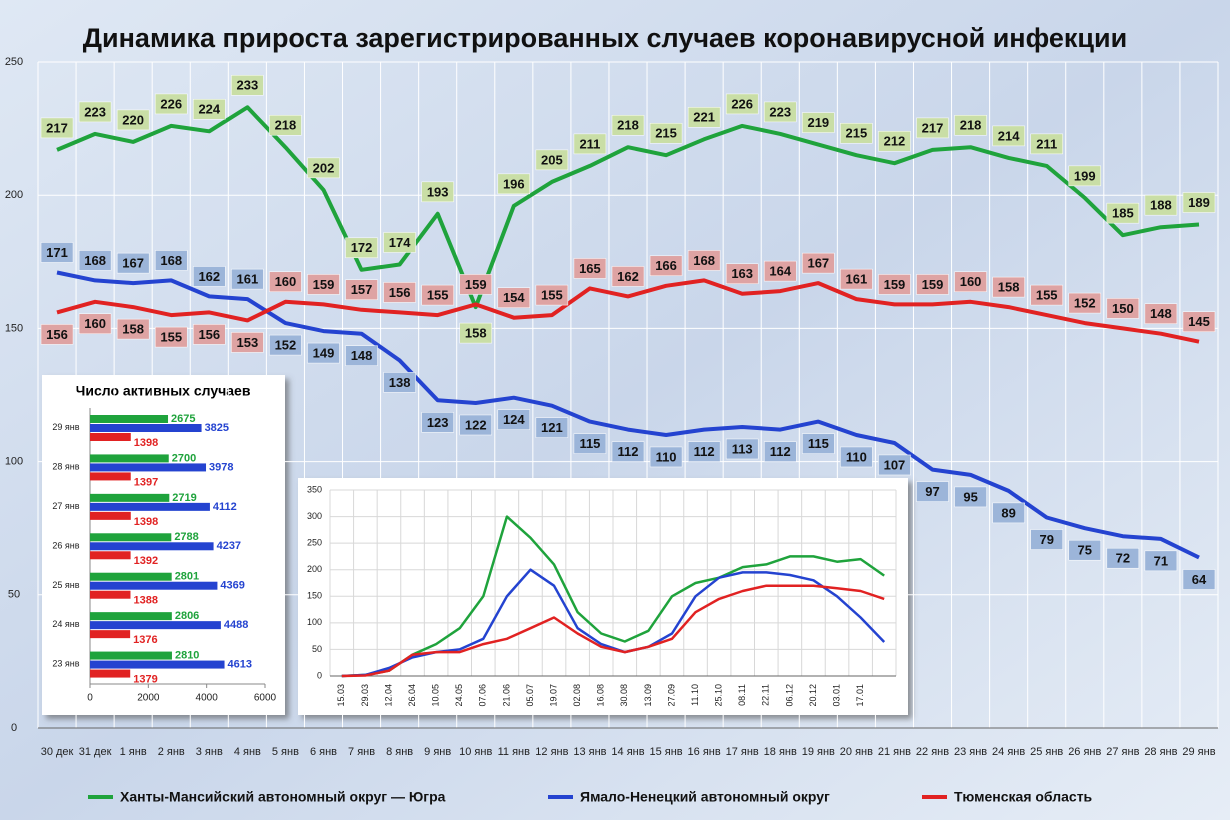 The height and width of the screenshot is (820, 1230). I want to click on data-label: 171, so click(57, 252).